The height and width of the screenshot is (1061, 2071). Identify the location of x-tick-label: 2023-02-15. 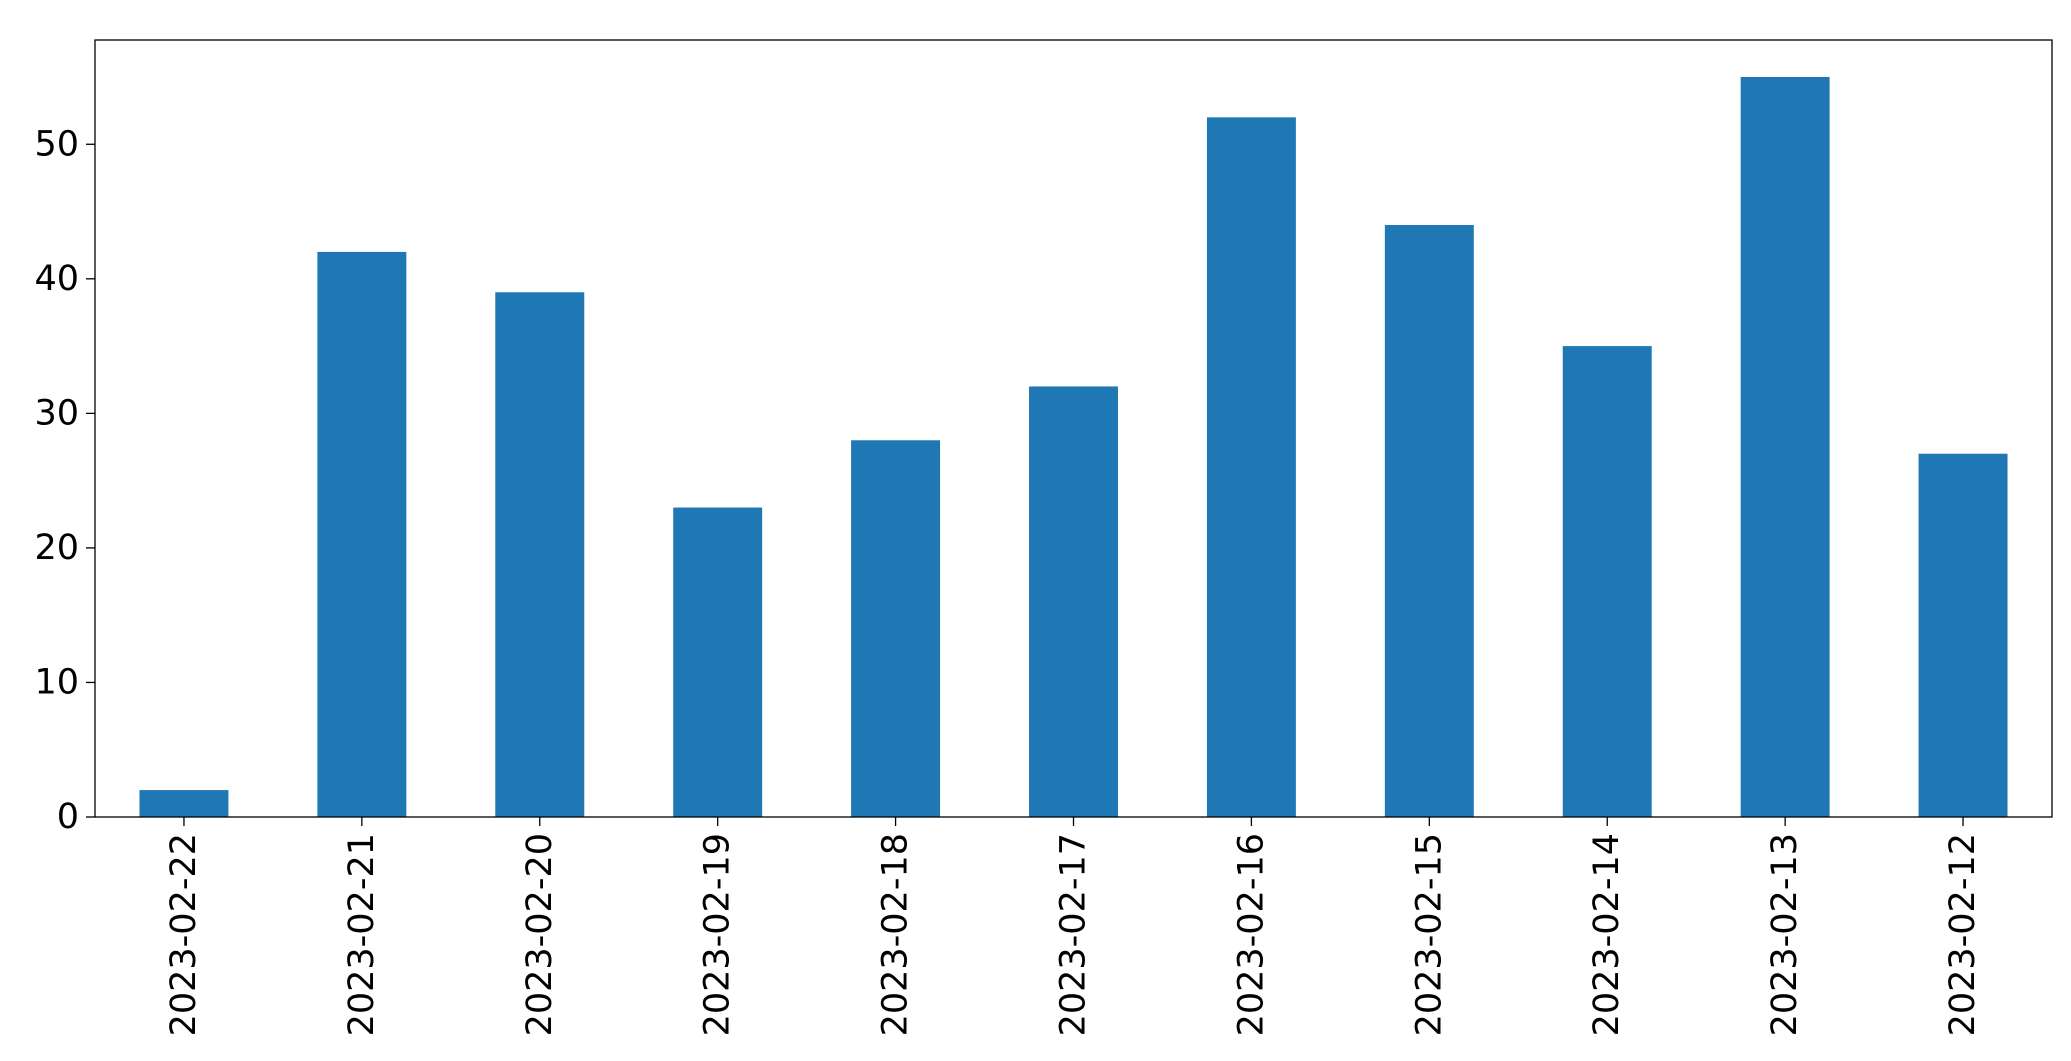
(1429, 934).